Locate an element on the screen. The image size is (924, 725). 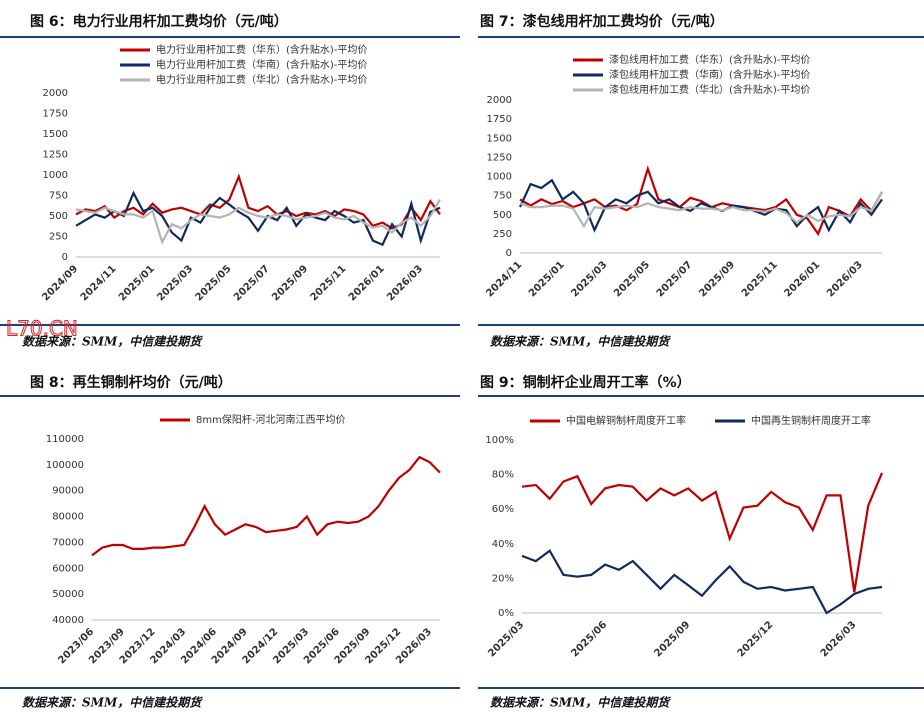
legend-label: 电力行业用杆加工费（华东）(含升贴水)-平均价 is located at coordinates (261, 49).